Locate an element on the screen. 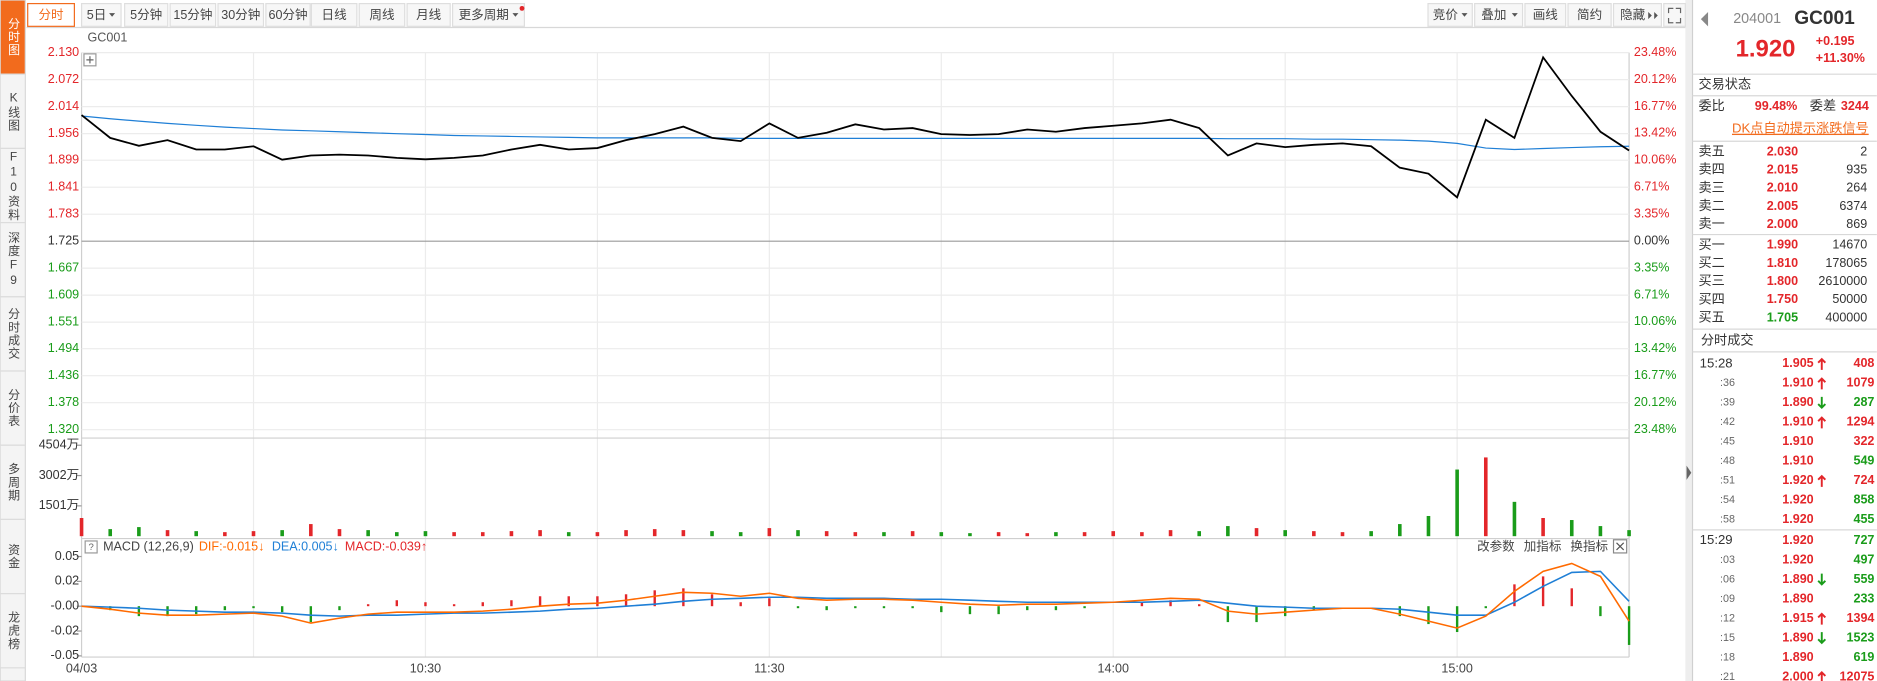 The width and height of the screenshot is (1877, 681). period-button-label: 日线 is located at coordinates (335, 15).